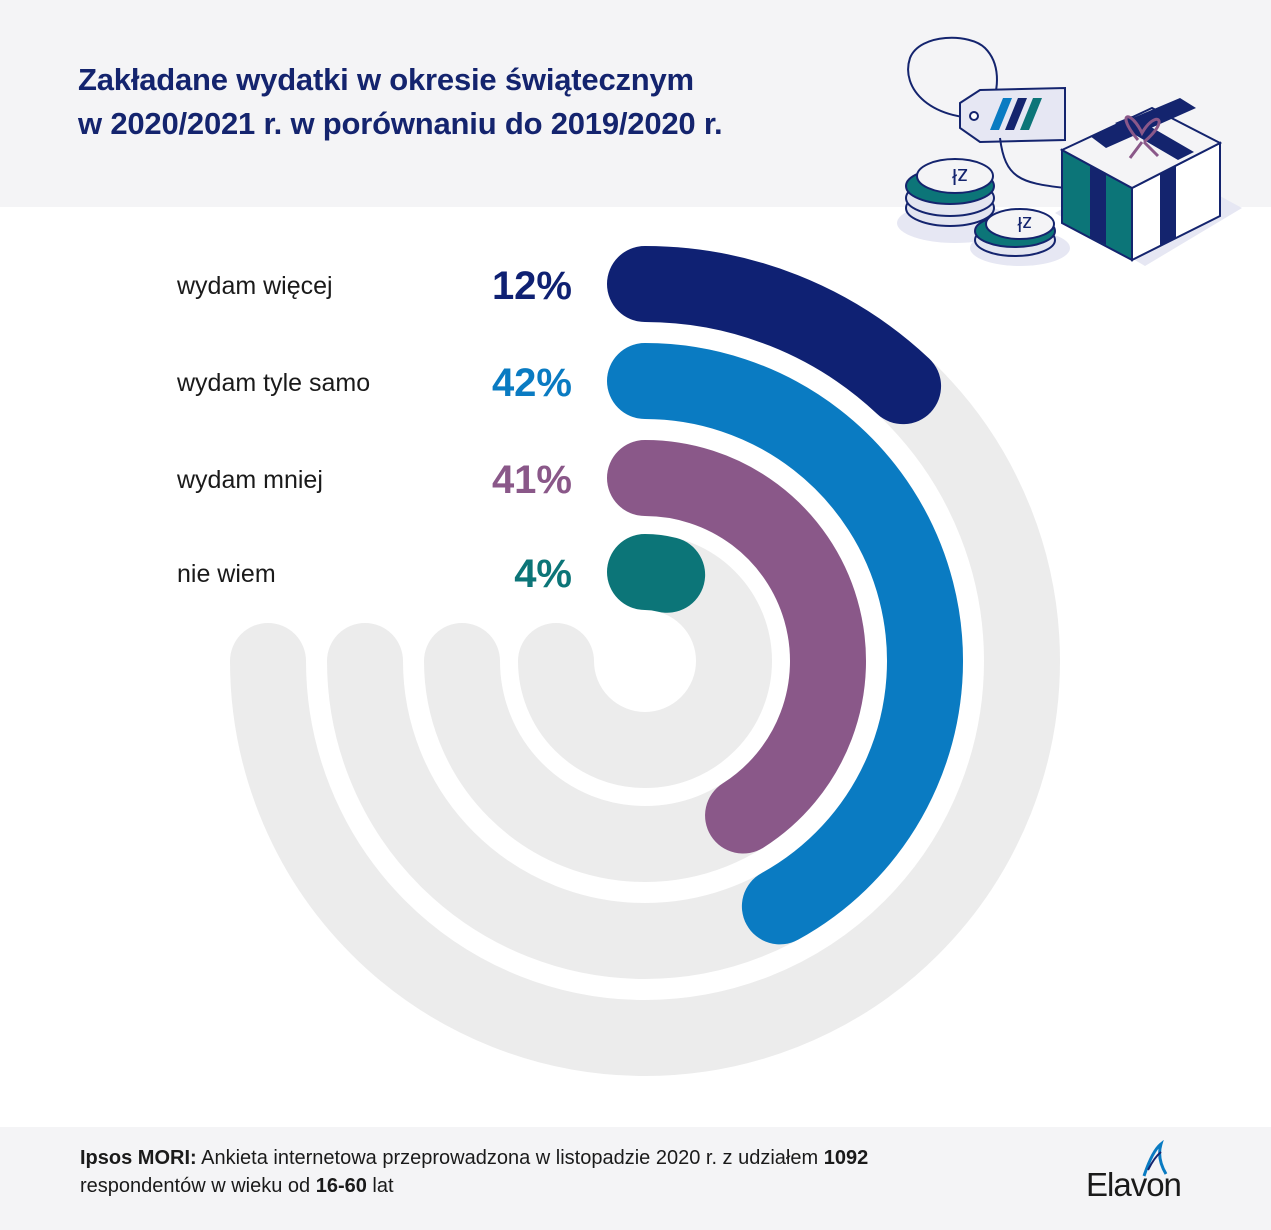 This screenshot has width=1271, height=1230. What do you see at coordinates (383, 1186) in the screenshot?
I see `source-text-3: lat` at bounding box center [383, 1186].